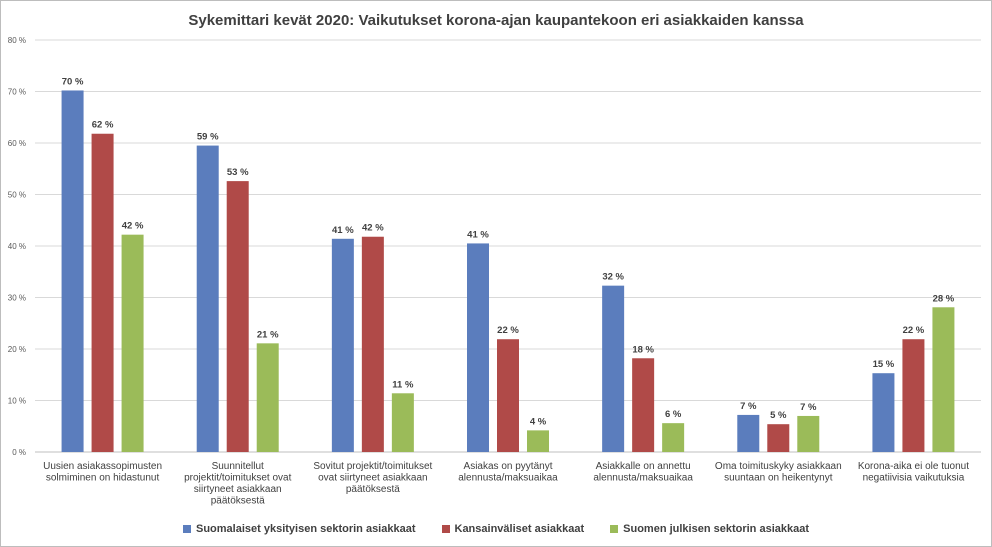  Describe the element at coordinates (613, 277) in the screenshot. I see `data-label: 32 %` at that location.